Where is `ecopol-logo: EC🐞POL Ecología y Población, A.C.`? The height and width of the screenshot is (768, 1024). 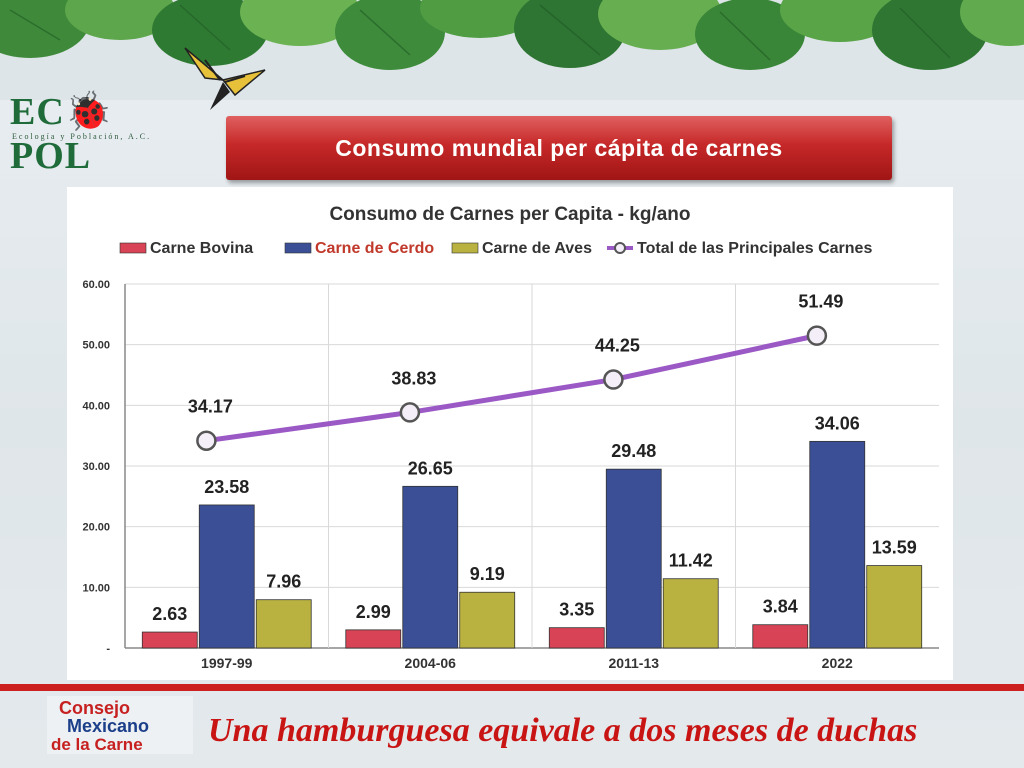 ecopol-logo: EC🐞POL Ecología y Población, A.C. is located at coordinates (95, 133).